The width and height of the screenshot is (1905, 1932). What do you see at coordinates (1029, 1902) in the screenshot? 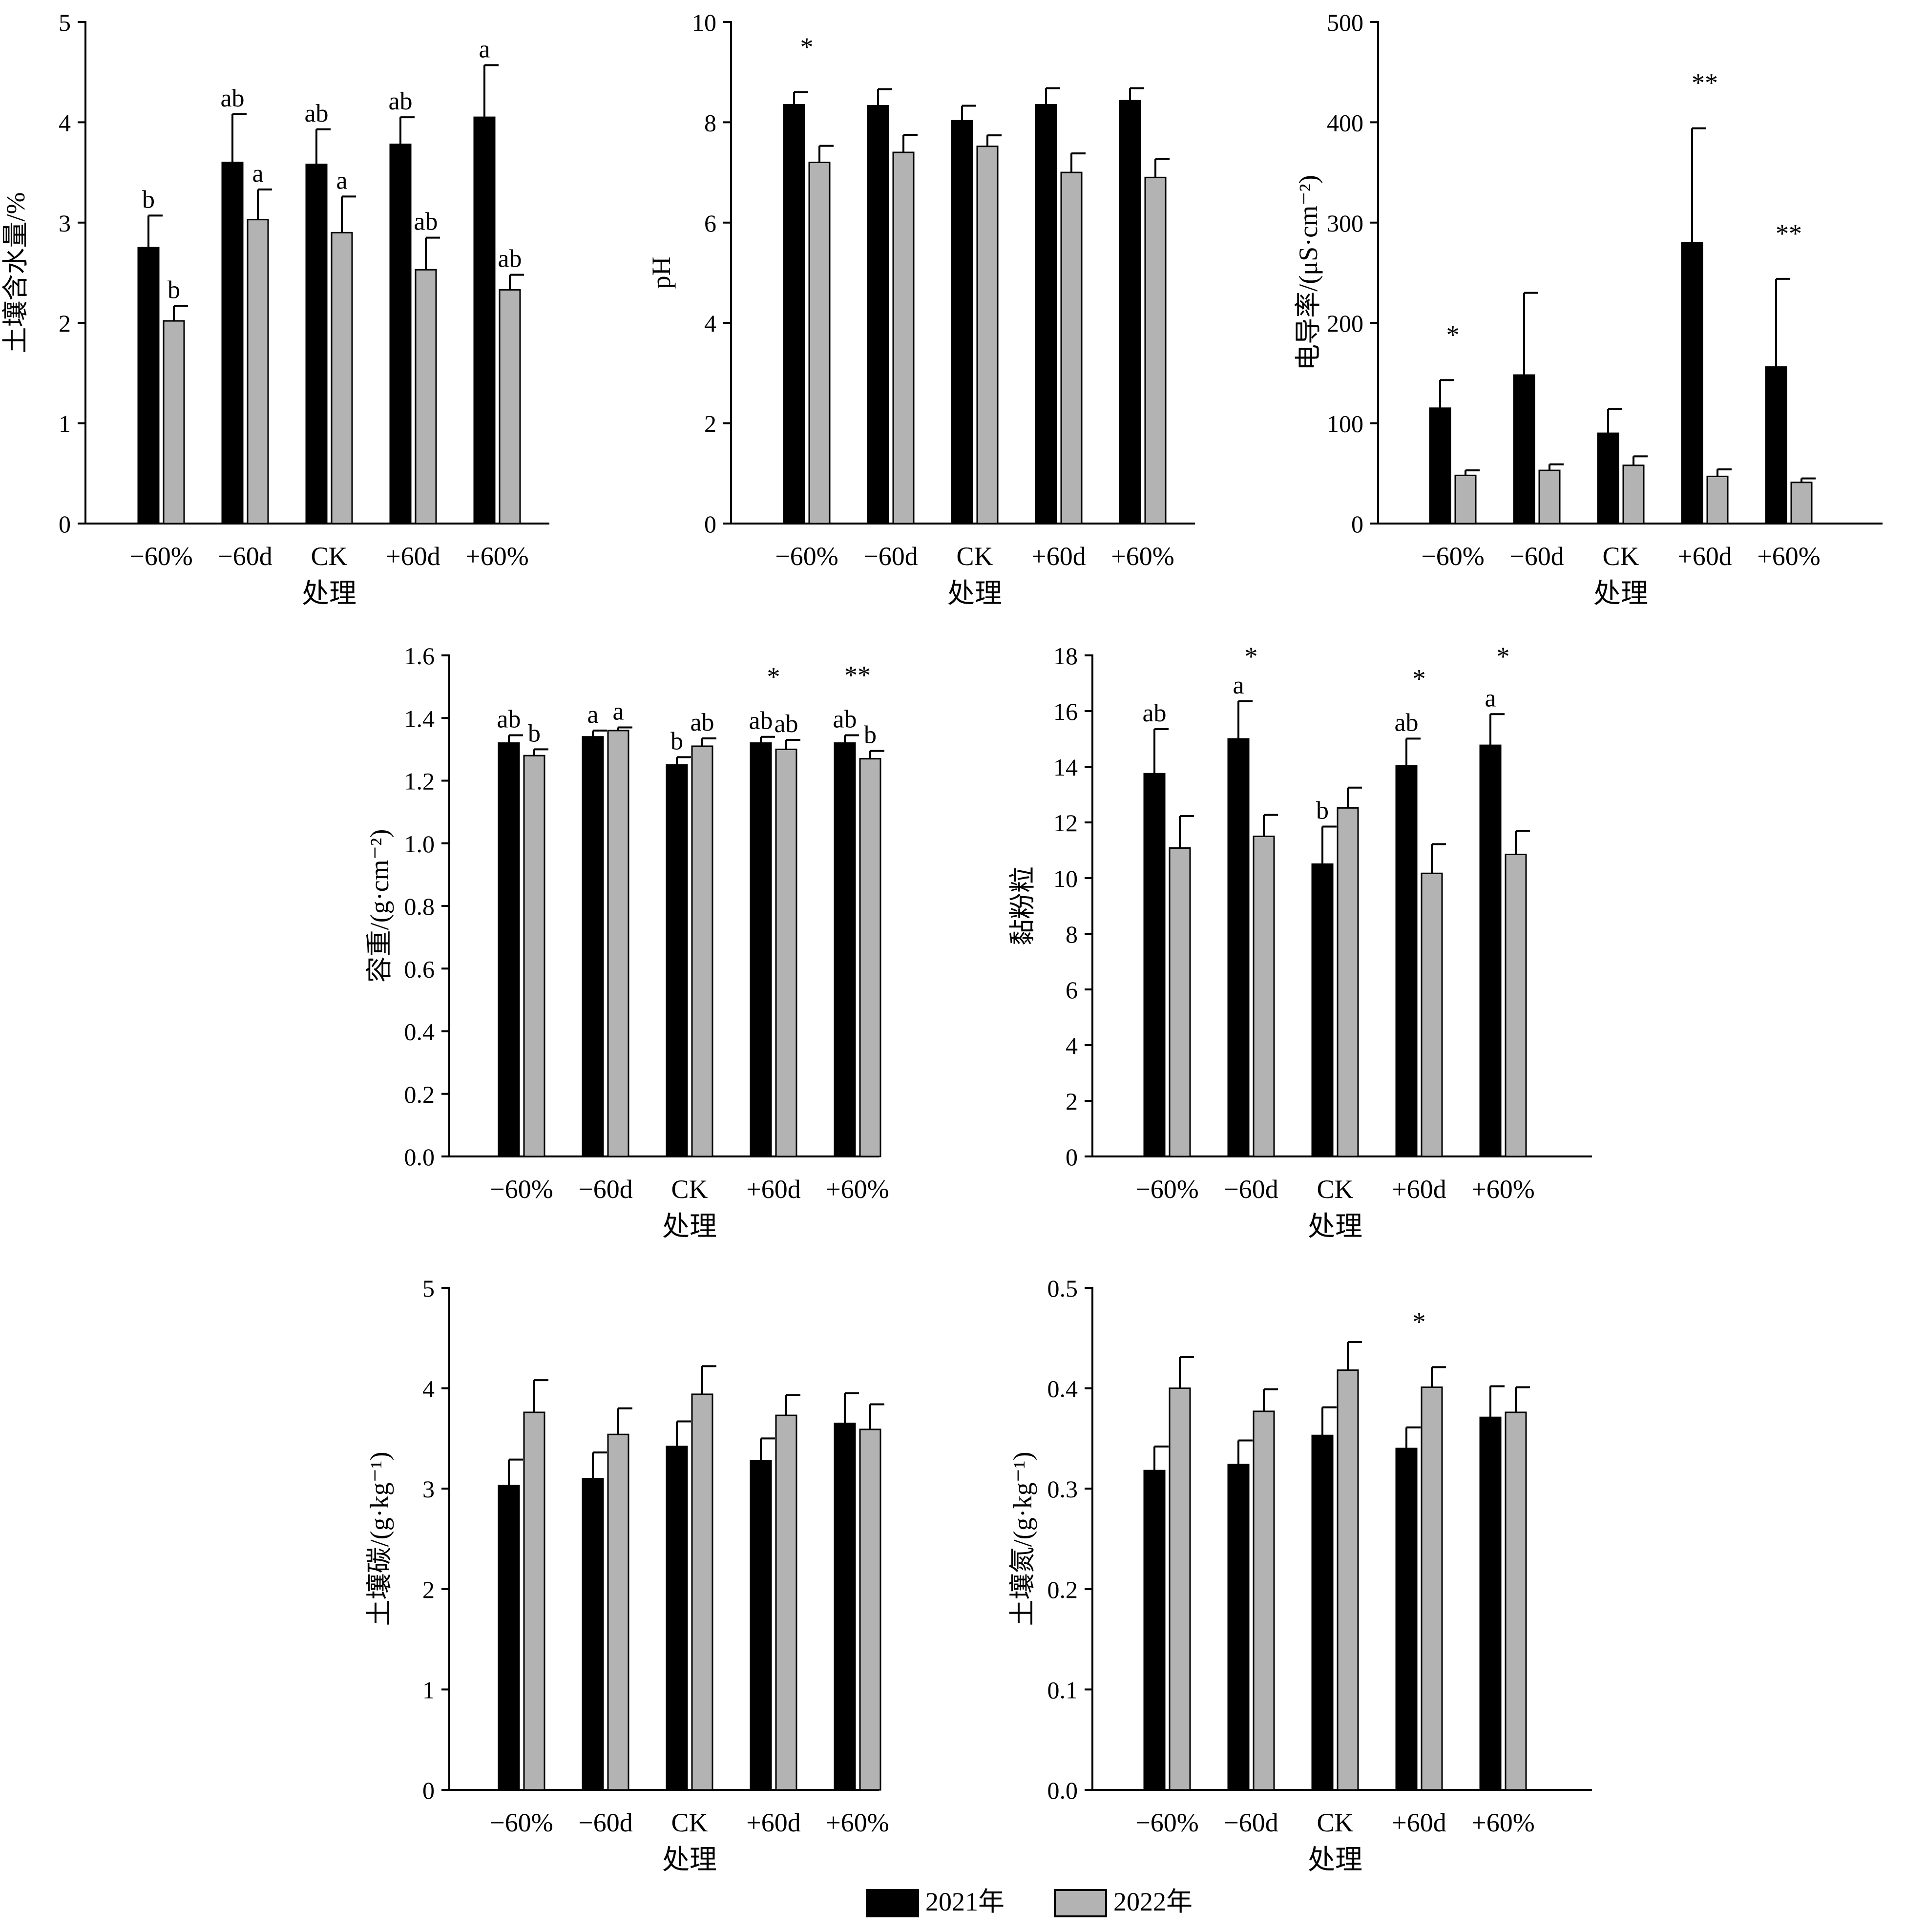
I see `legend: 2021年 2022年` at bounding box center [1029, 1902].